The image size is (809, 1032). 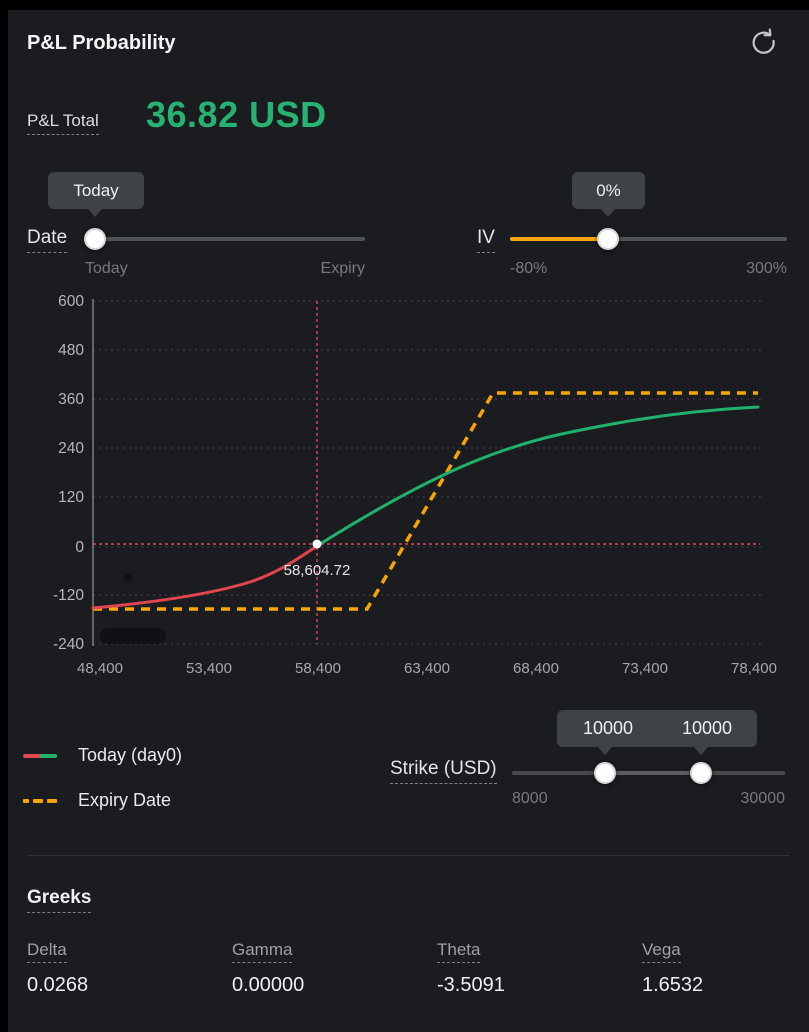 I want to click on iv-max-label: 300%, so click(x=766, y=268).